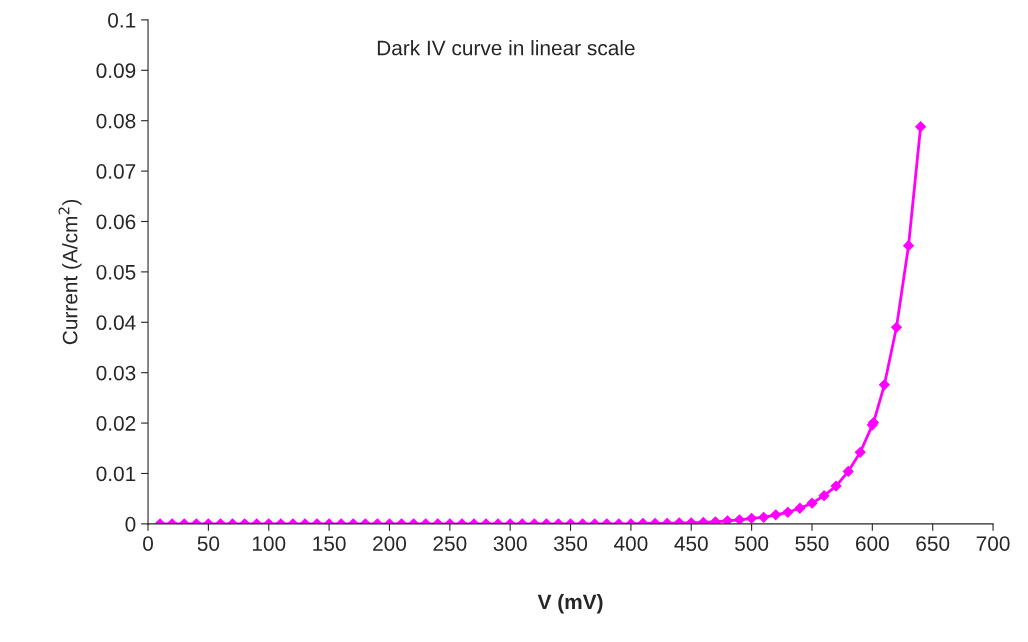 The height and width of the screenshot is (642, 1028). Describe the element at coordinates (116, 222) in the screenshot. I see `y-tick-label: 0.06` at that location.